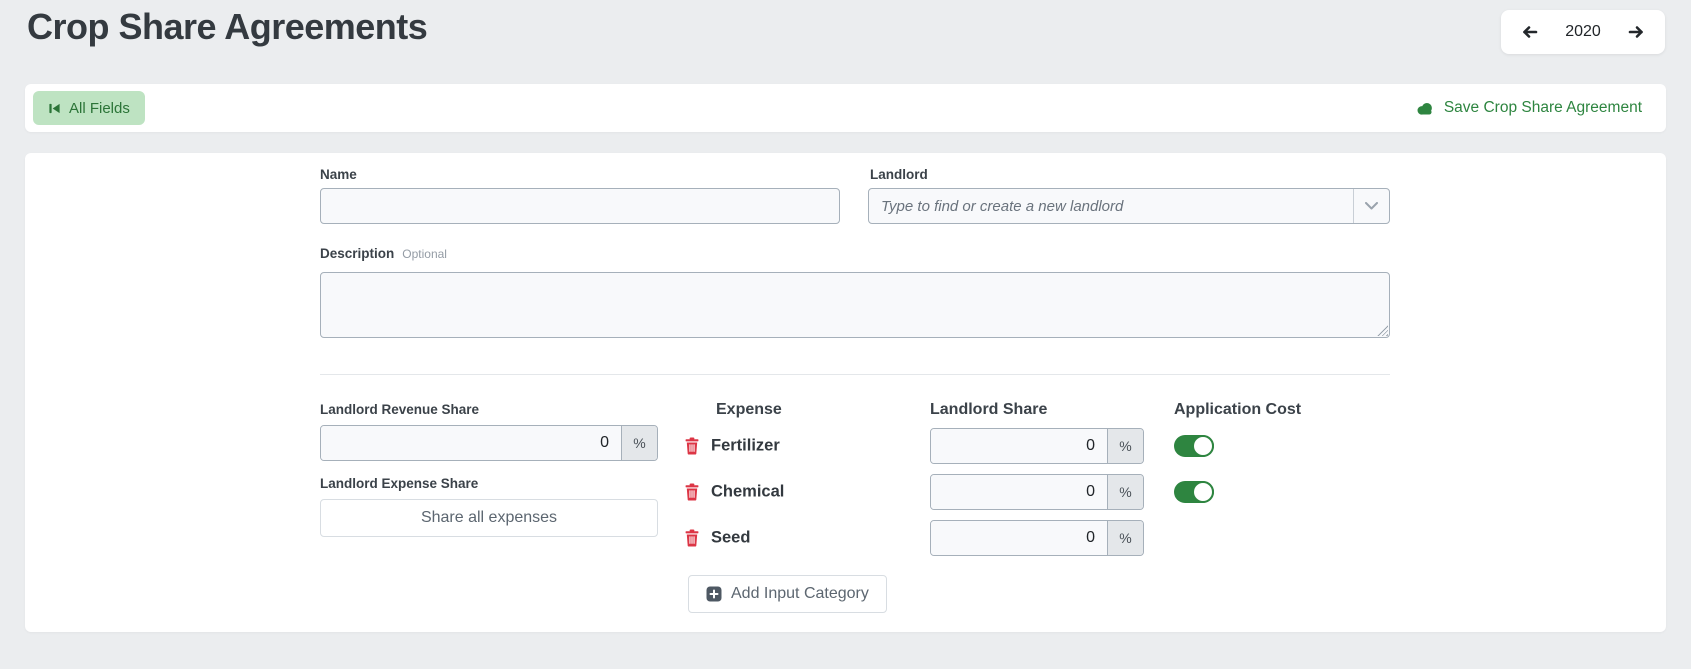 The height and width of the screenshot is (669, 1691). Describe the element at coordinates (714, 594) in the screenshot. I see `plus-square-icon` at that location.